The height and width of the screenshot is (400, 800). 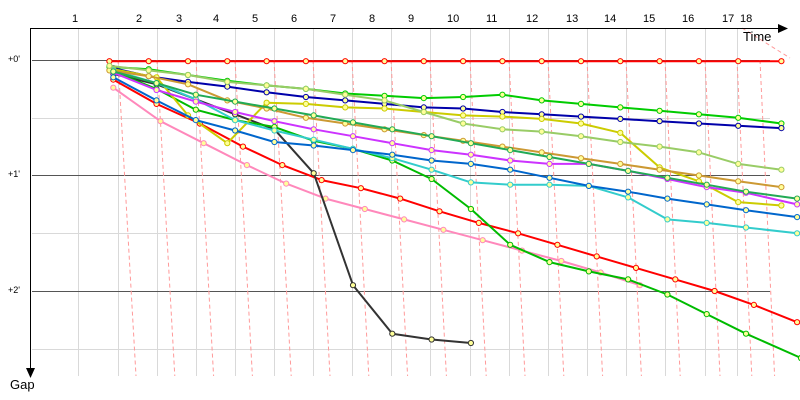 What do you see at coordinates (22, 384) in the screenshot?
I see `y-axis-title: Gap` at bounding box center [22, 384].